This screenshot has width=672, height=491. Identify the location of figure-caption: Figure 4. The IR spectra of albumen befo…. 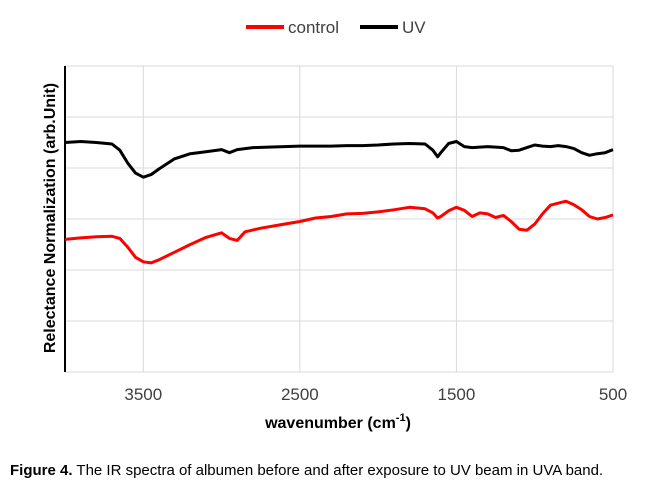
(306, 470).